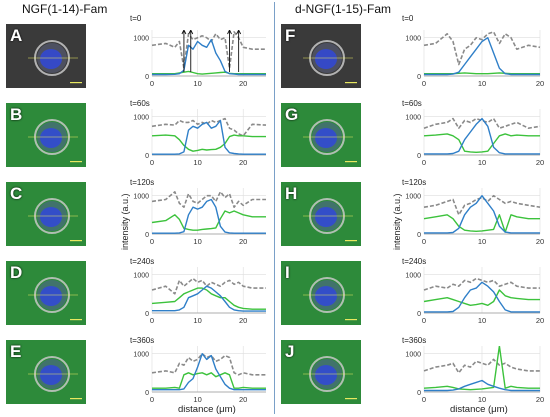 Image resolution: width=550 pixels, height=417 pixels. What do you see at coordinates (414, 340) in the screenshot?
I see `time-label: t=360s` at bounding box center [414, 340].